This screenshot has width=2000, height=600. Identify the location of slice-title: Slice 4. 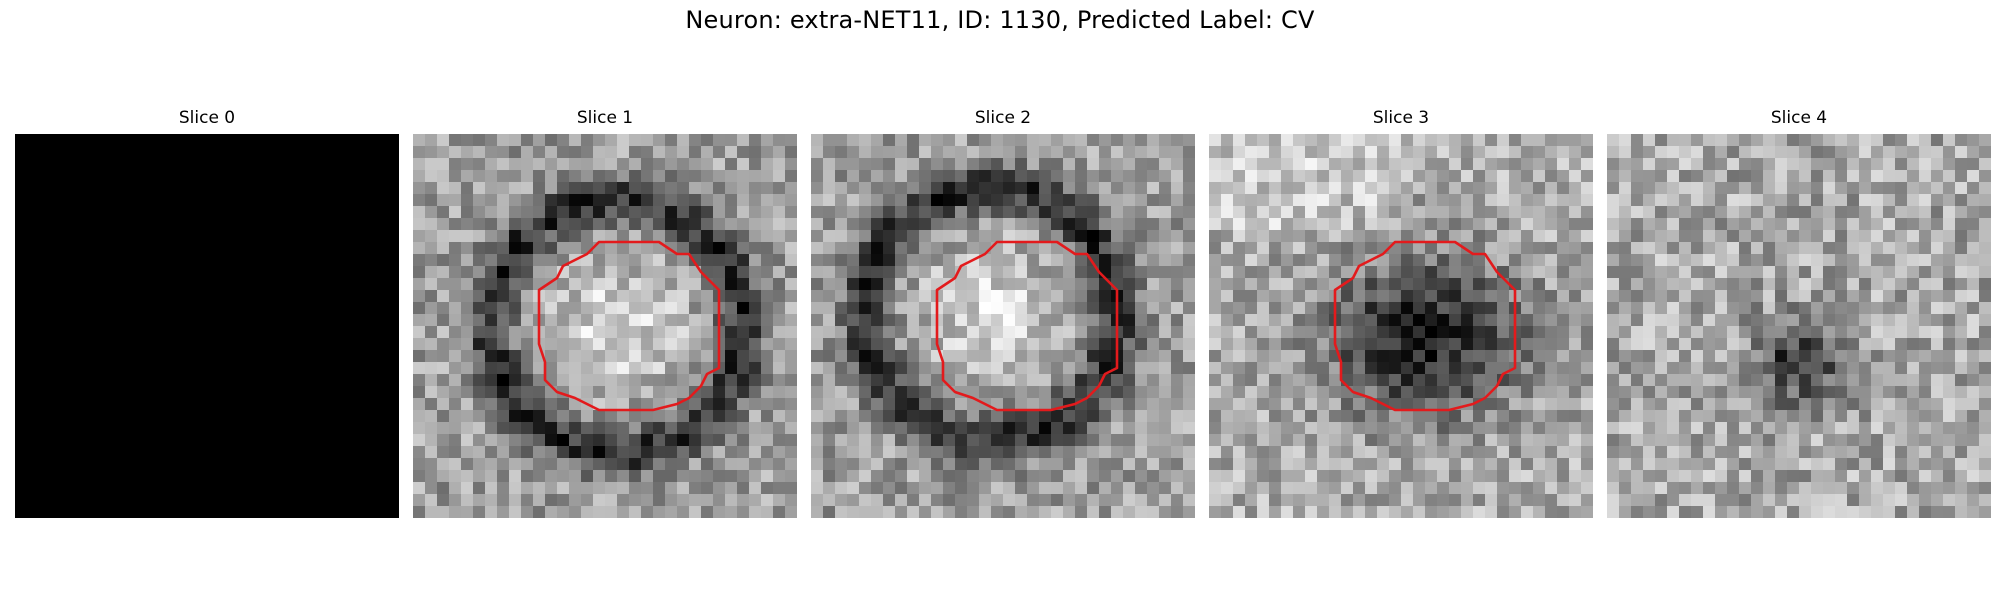
(1799, 118).